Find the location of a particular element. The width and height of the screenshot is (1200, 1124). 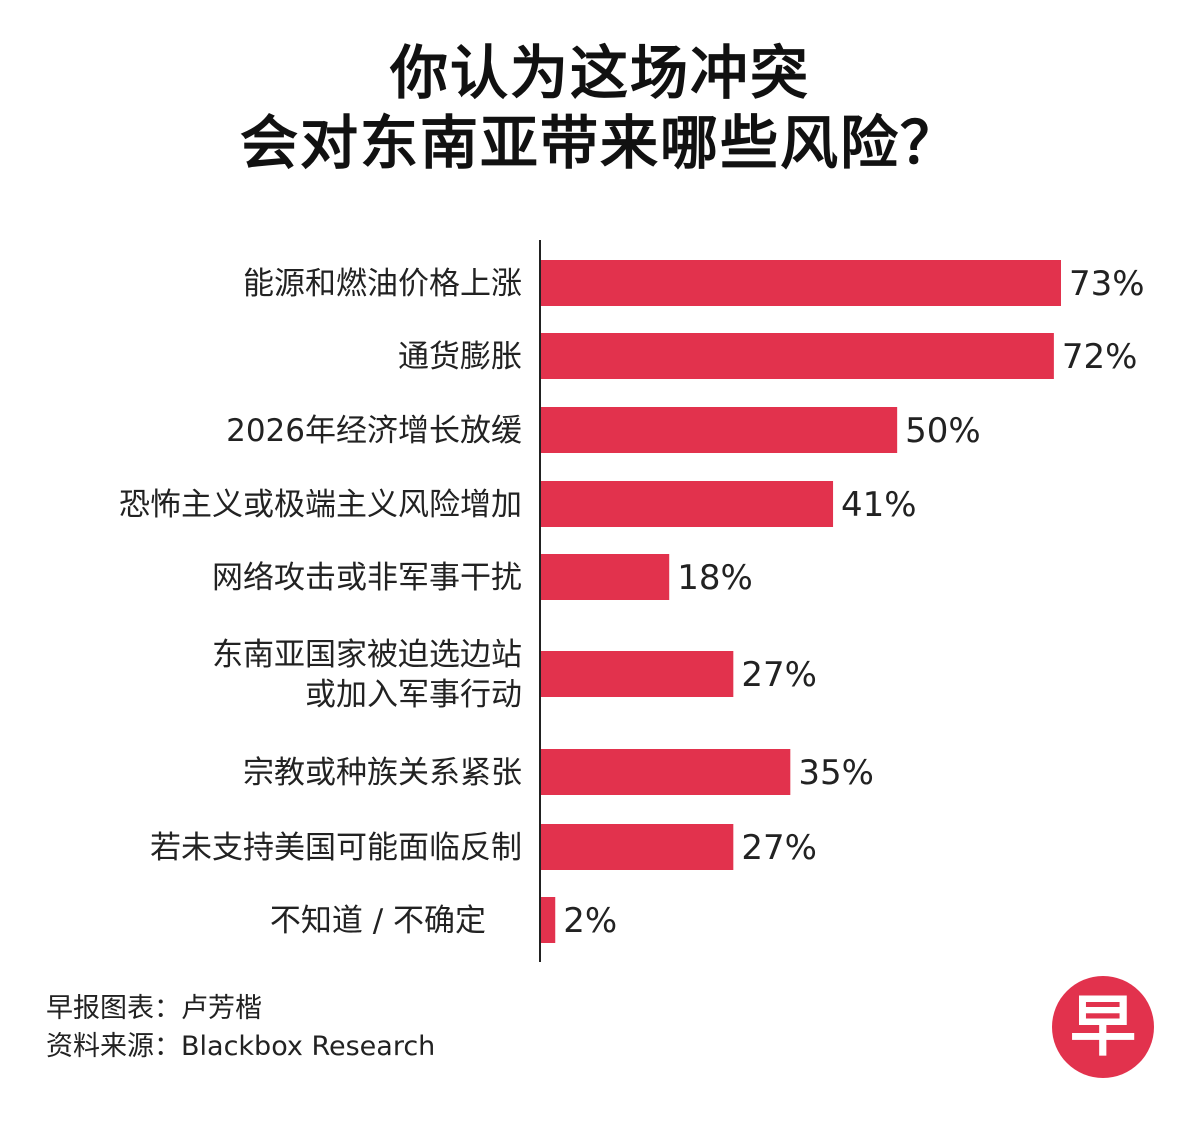

value-label-7: 27% is located at coordinates (779, 848).